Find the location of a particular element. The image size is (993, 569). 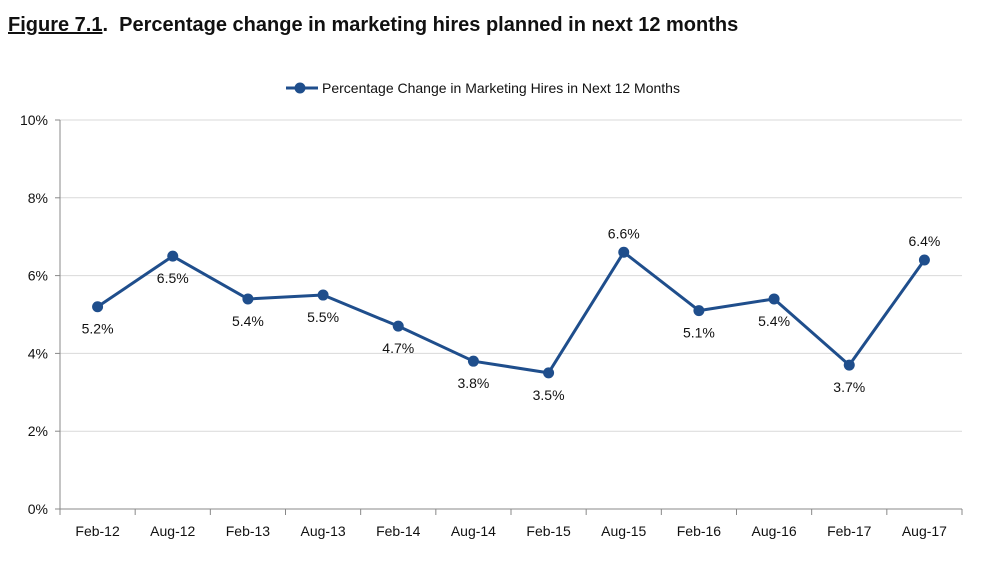

data-label: 5.5% is located at coordinates (323, 317).